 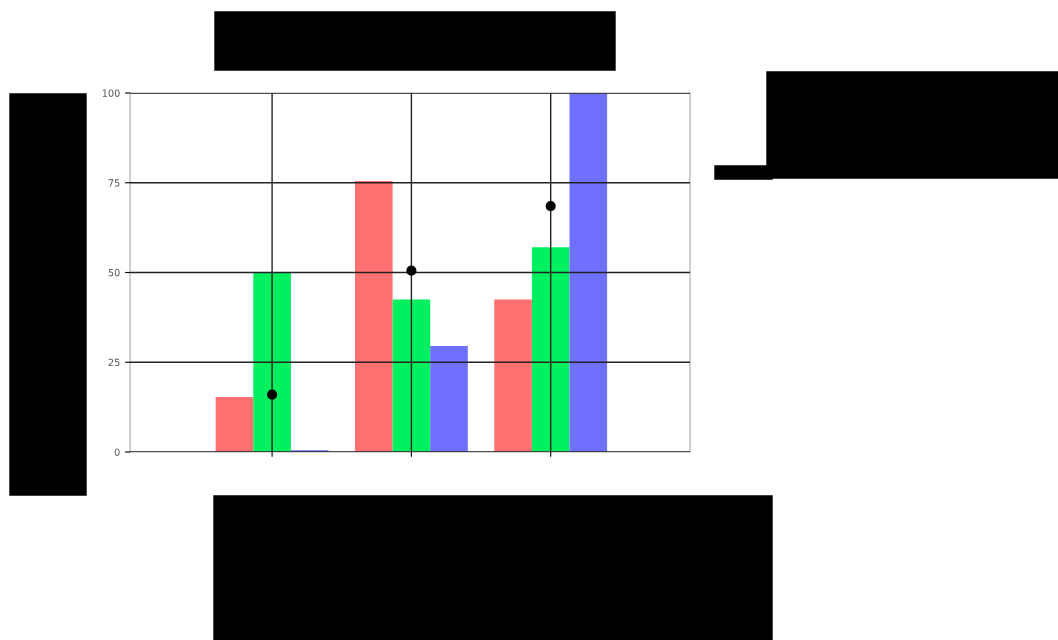 I want to click on y-tick-label: 50, so click(x=114, y=272).